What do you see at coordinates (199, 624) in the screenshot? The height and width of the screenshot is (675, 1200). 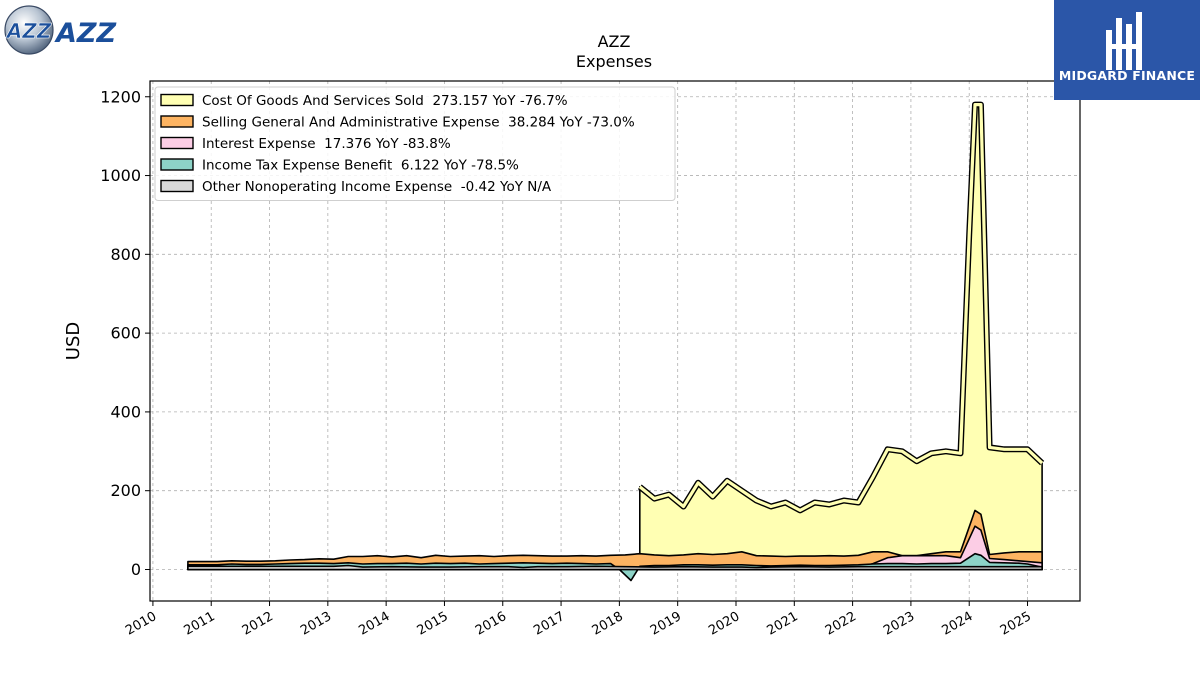 I see `x-tick-label: 2011` at bounding box center [199, 624].